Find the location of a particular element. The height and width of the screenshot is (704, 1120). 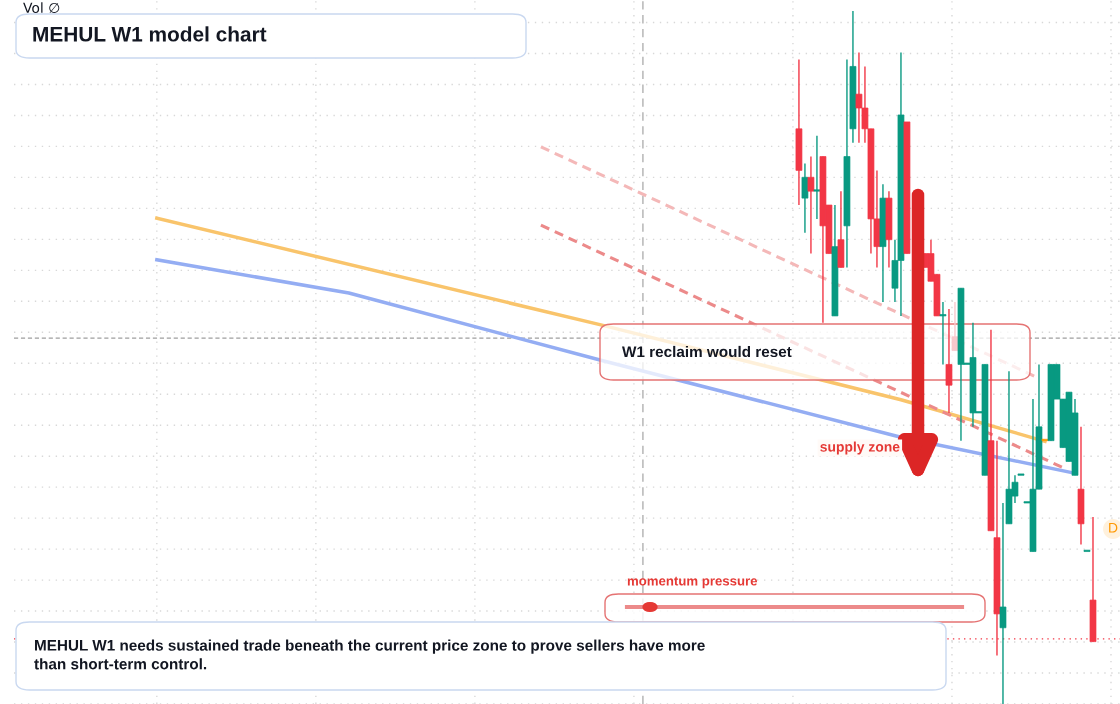

annotation: supply zone is located at coordinates (860, 448).